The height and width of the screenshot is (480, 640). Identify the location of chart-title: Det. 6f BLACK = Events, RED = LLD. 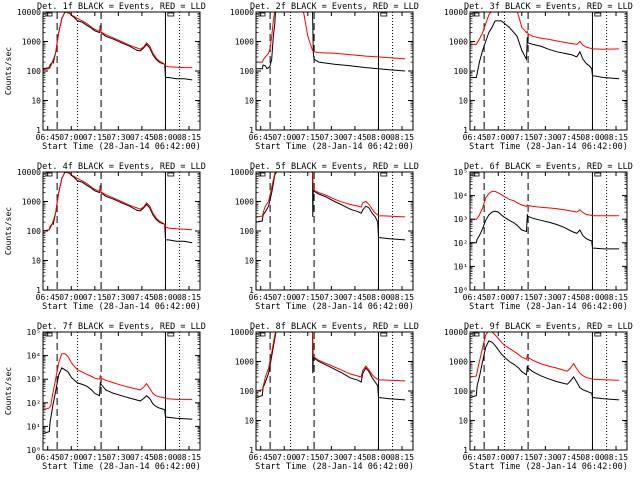
(548, 167).